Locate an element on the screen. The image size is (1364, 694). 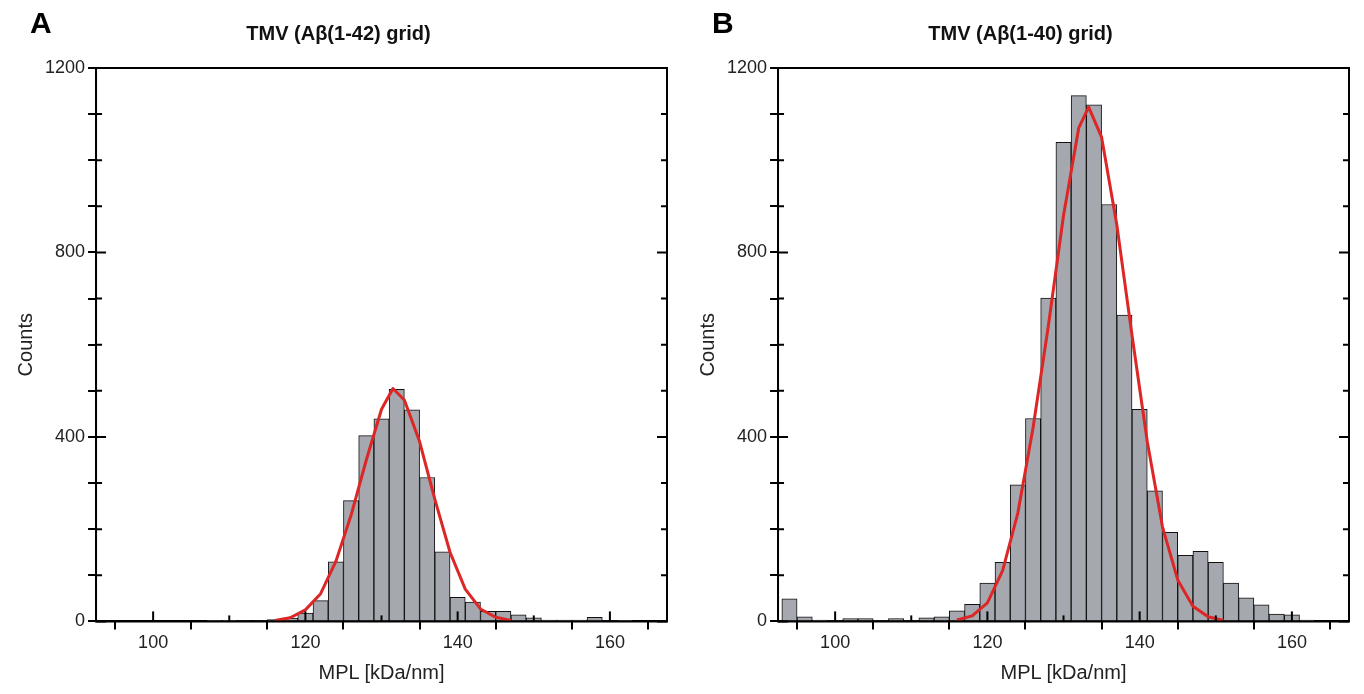
chart-title: TMV (Aβ(1-42) grid) is located at coordinates (338, 32).